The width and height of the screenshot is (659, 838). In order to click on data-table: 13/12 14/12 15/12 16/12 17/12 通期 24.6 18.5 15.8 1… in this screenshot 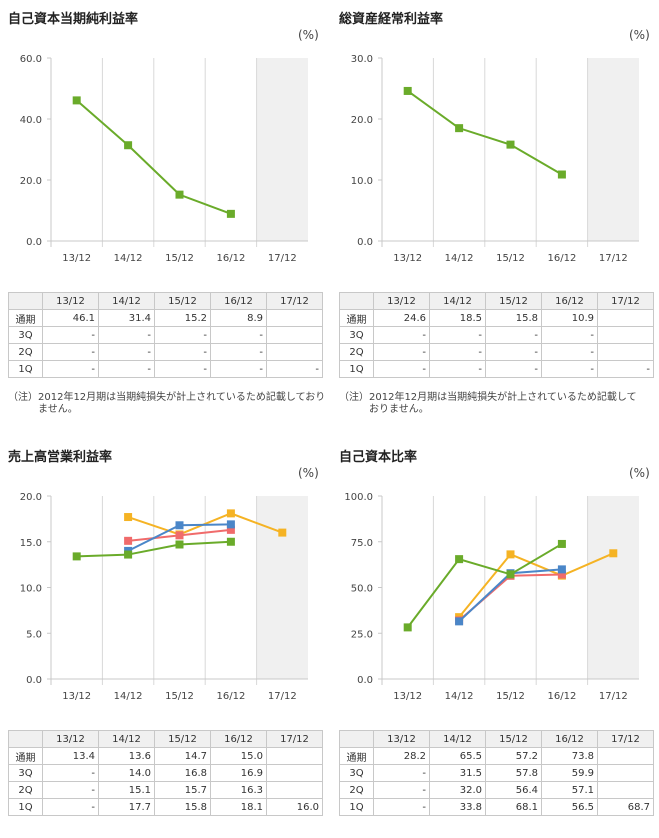, I will do `click(496, 335)`.